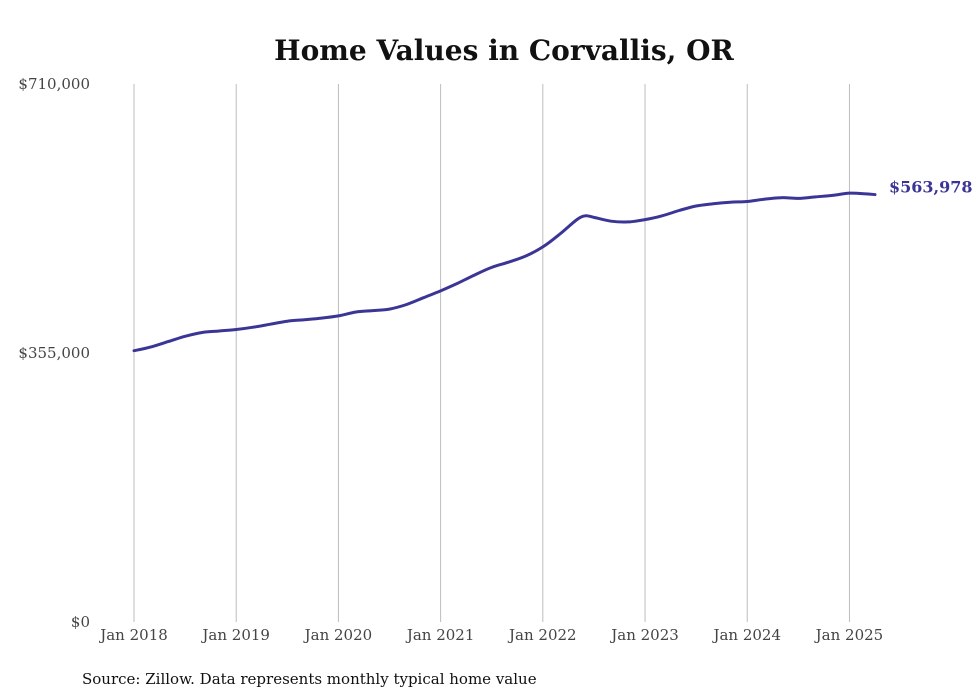  Describe the element at coordinates (80, 622) in the screenshot. I see `y-tick-label: $0` at that location.